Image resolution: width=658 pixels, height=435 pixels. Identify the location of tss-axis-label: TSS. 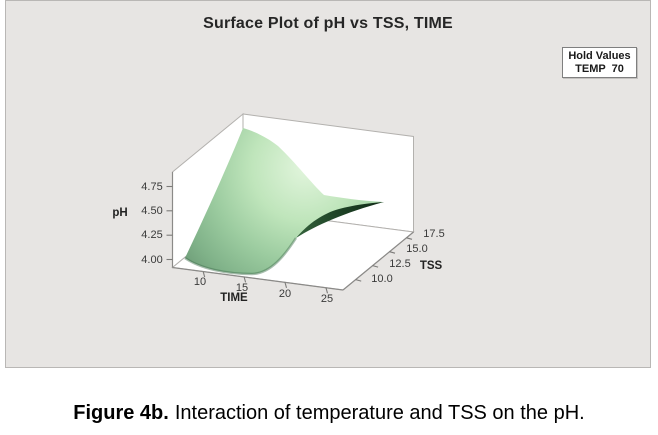
(431, 266).